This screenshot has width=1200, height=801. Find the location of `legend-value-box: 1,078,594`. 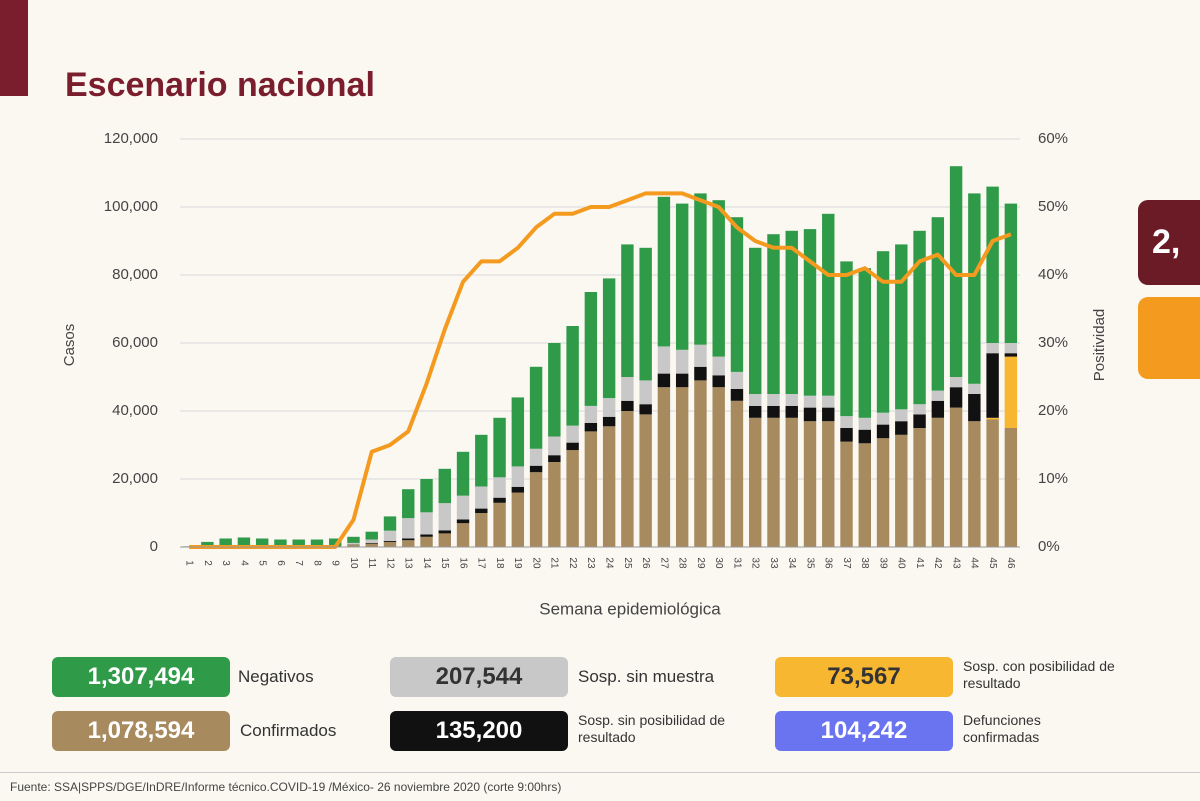

legend-value-box: 1,078,594 is located at coordinates (141, 731).